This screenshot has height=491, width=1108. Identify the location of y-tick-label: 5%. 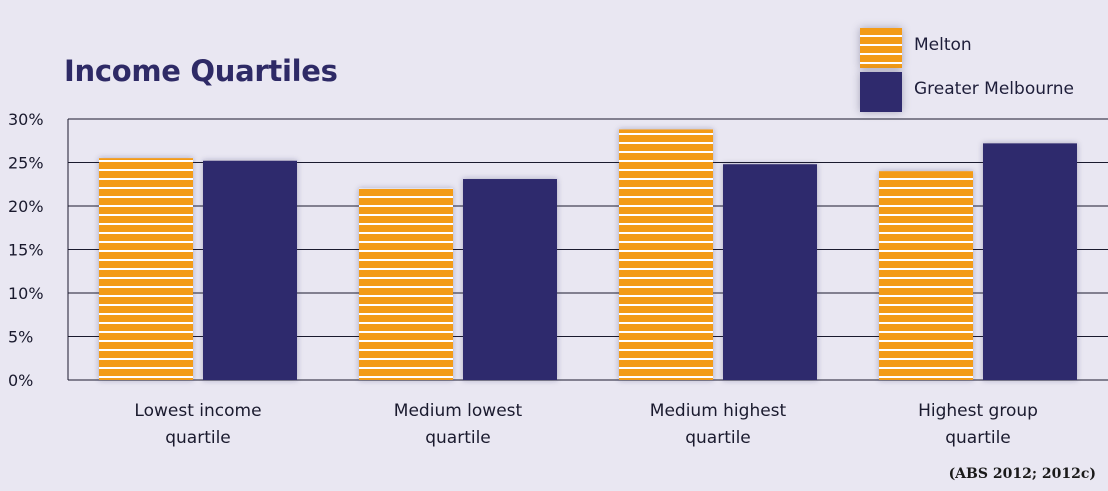
(20, 337).